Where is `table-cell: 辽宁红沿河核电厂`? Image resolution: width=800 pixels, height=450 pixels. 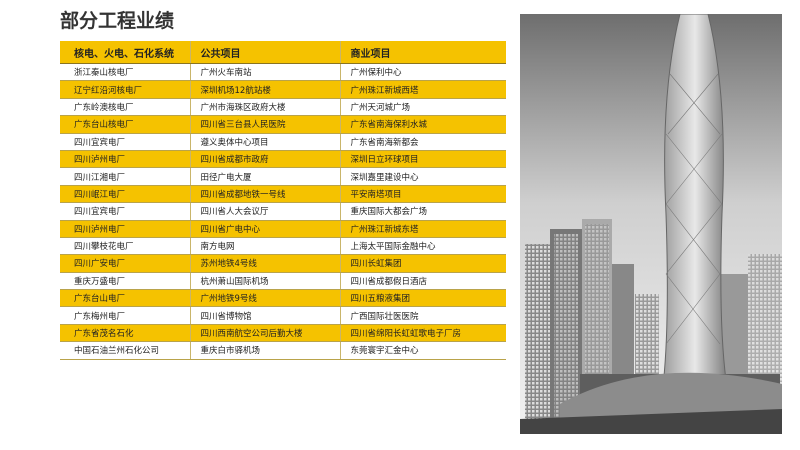
table-cell: 辽宁红沿河核电厂 is located at coordinates (125, 89).